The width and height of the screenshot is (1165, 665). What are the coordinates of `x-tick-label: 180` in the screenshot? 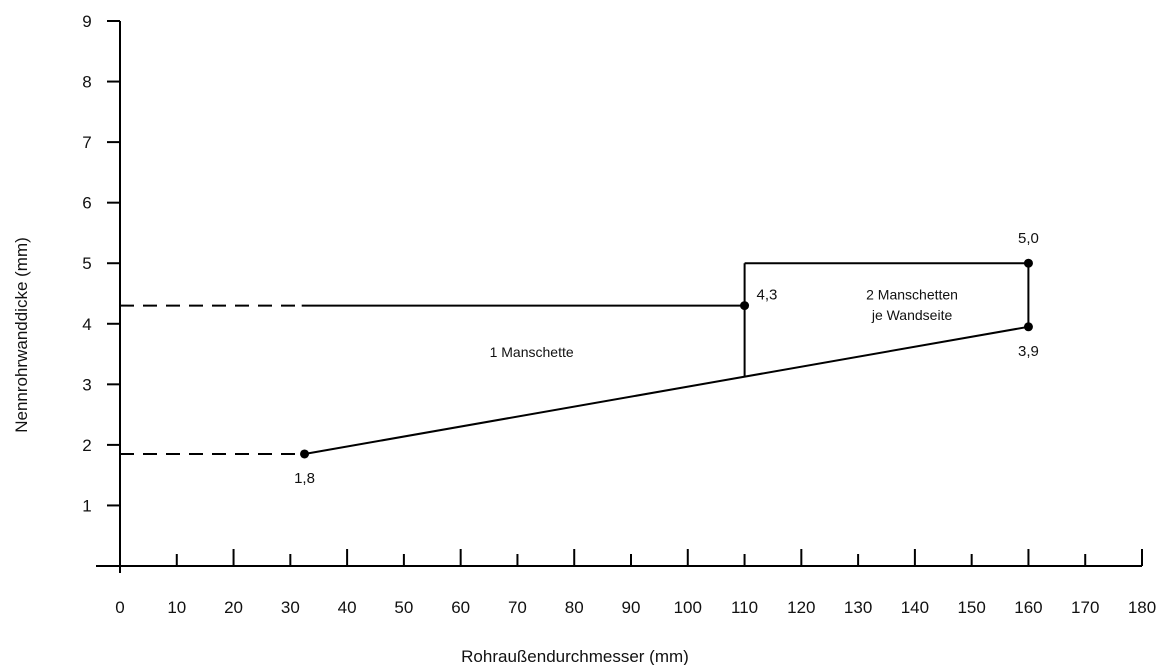 It's located at (1142, 607).